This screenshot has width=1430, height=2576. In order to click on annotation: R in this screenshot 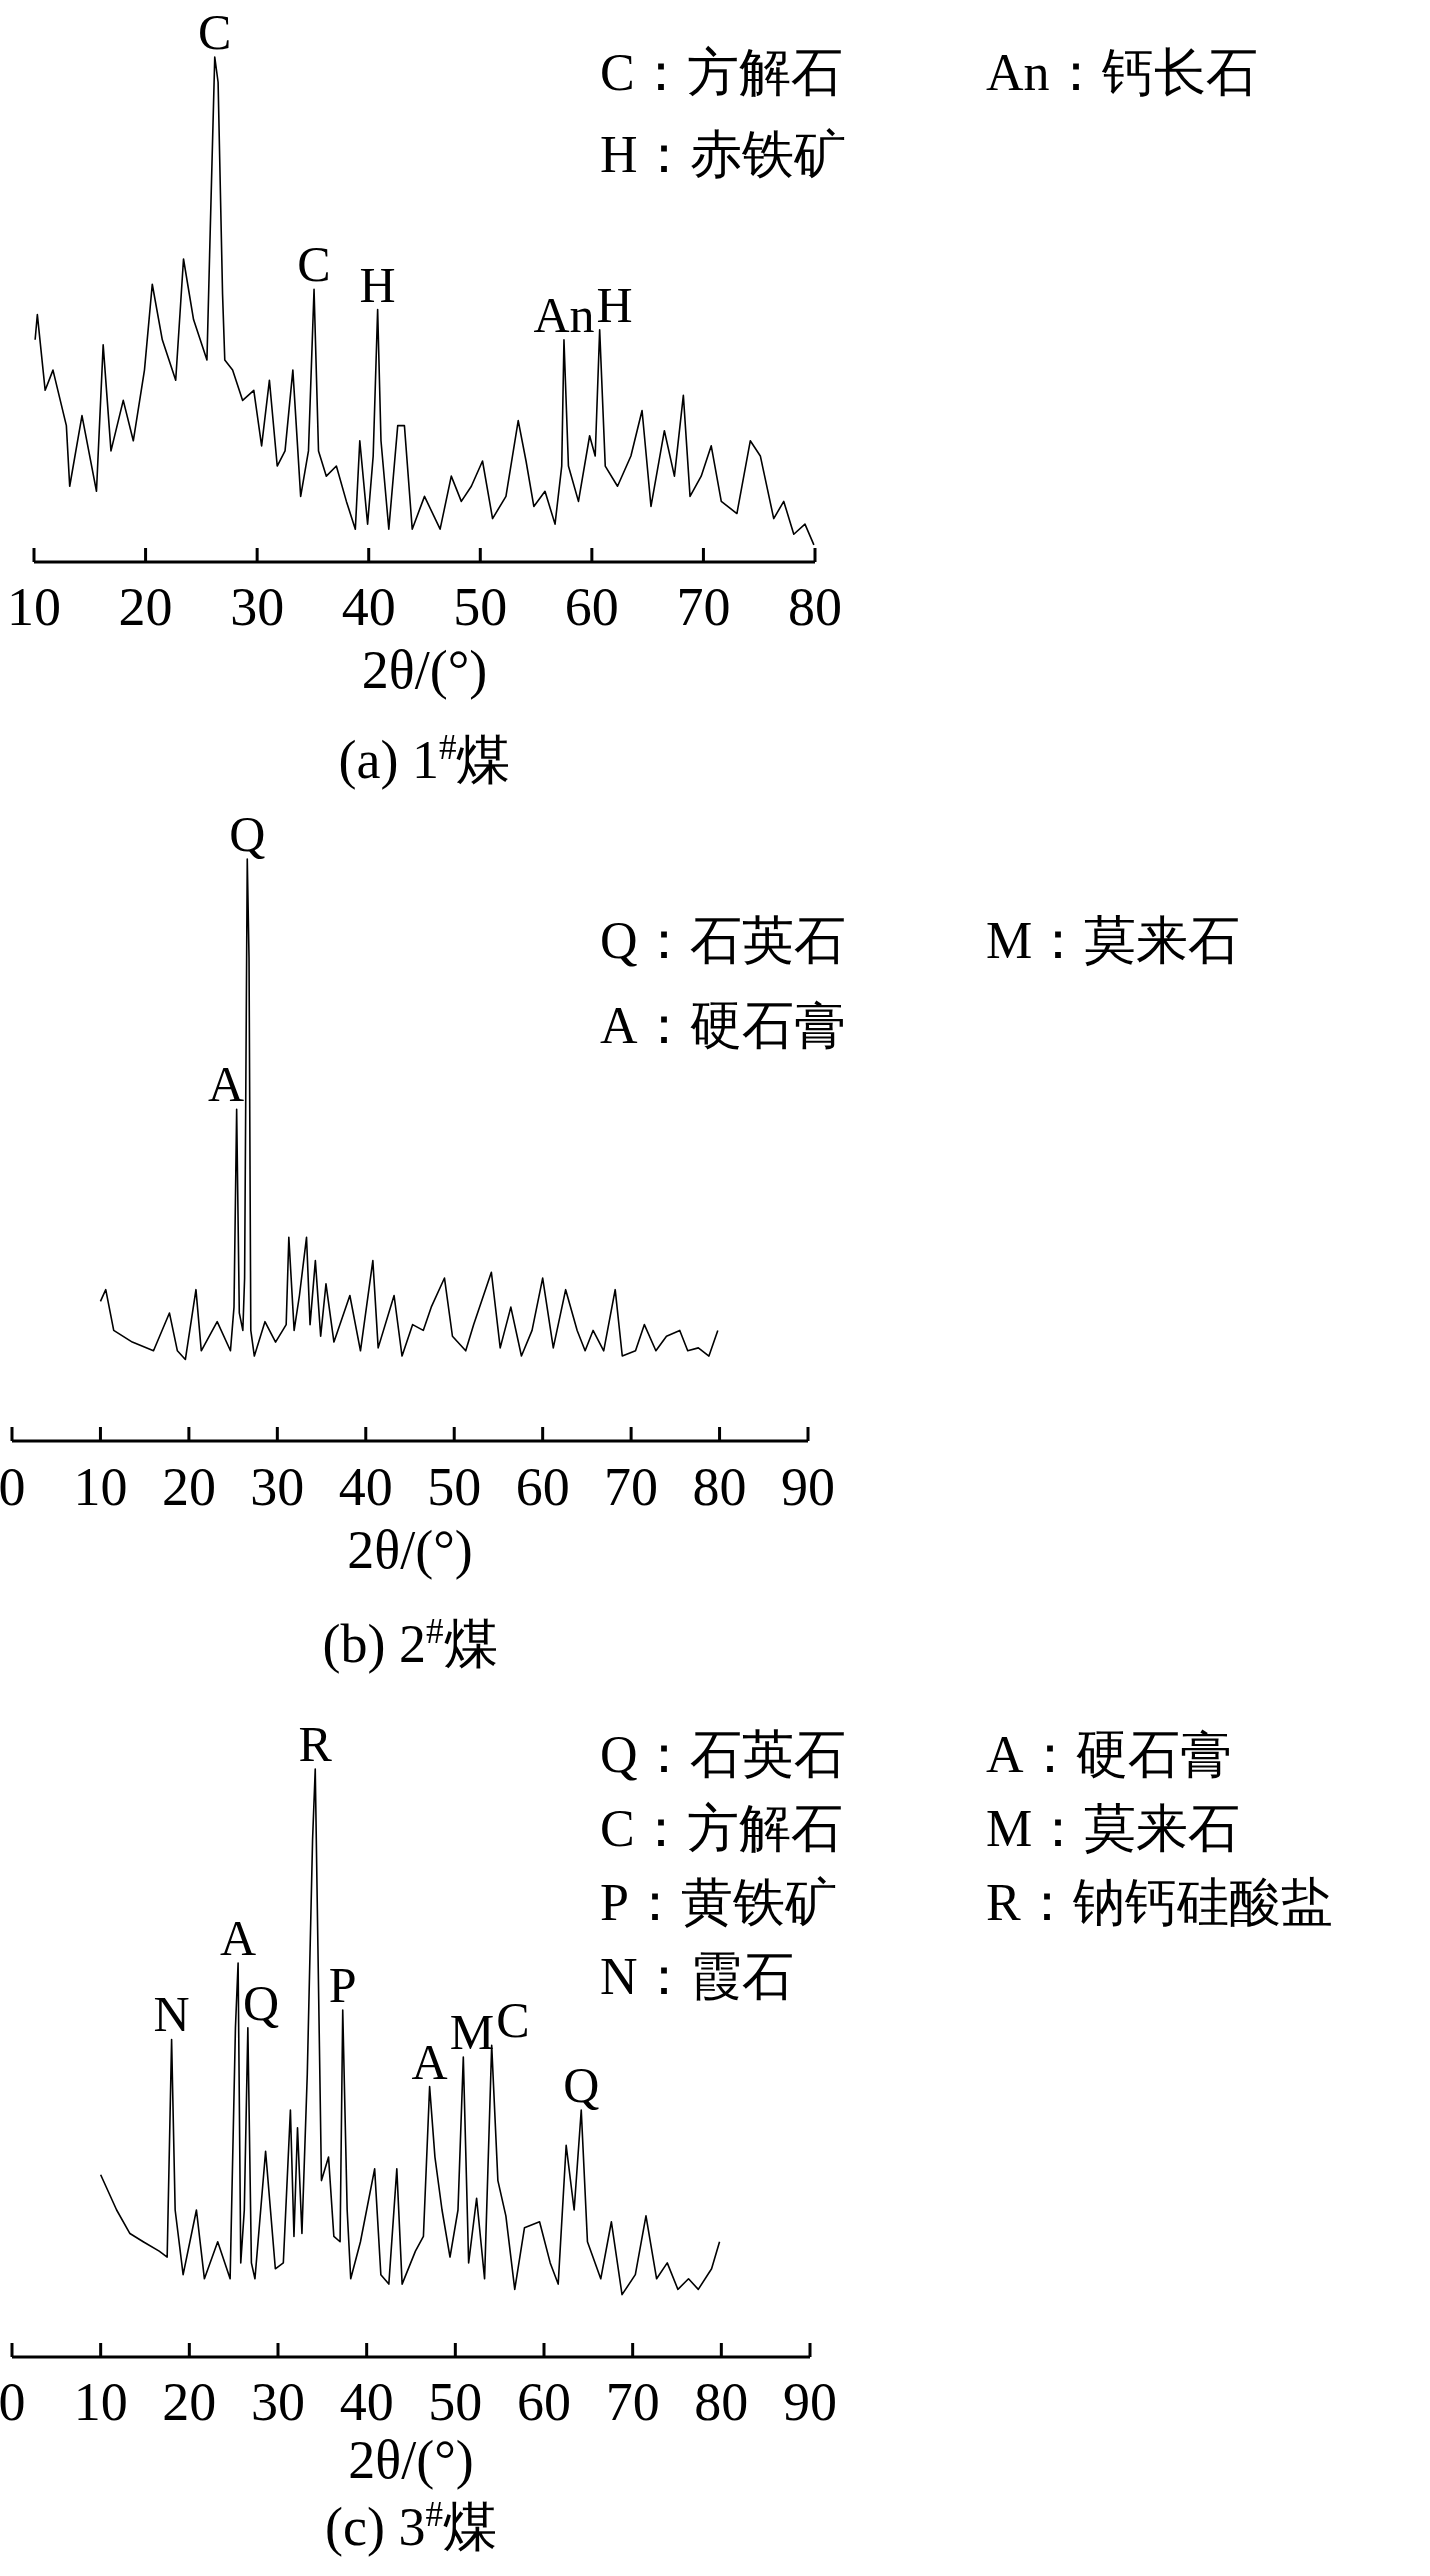, I will do `click(315, 1744)`.